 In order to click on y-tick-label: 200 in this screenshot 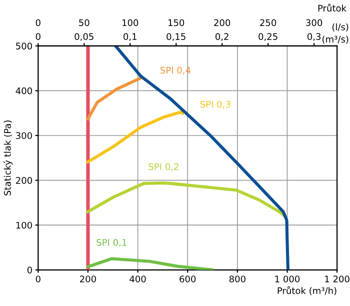, I will do `click(24, 180)`.